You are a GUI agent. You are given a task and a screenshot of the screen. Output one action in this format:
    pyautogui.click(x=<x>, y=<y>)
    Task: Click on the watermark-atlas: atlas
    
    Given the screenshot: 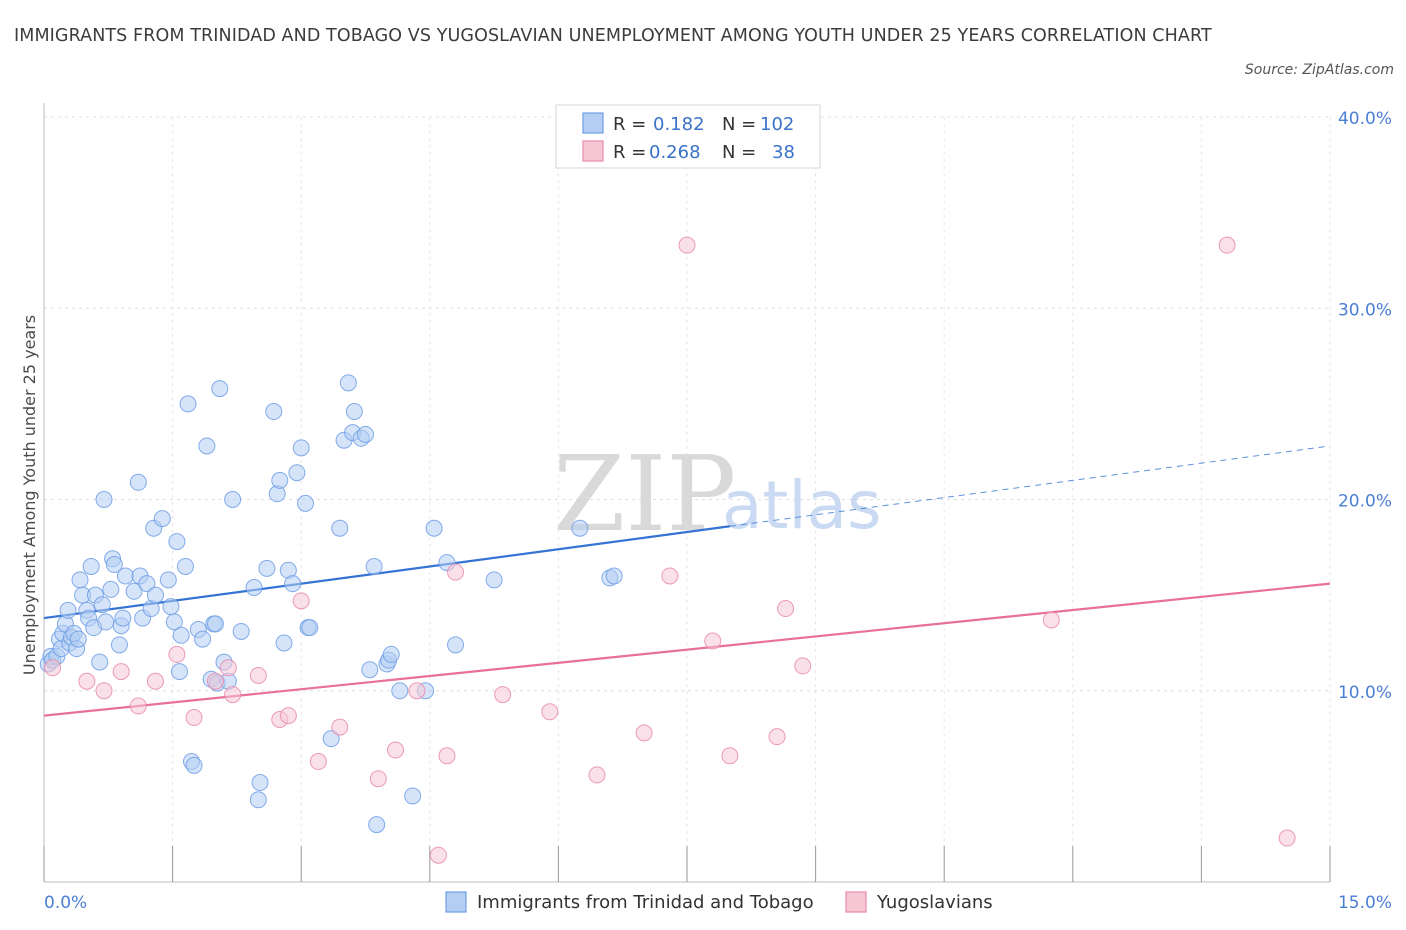 What is the action you would take?
    pyautogui.click(x=802, y=505)
    